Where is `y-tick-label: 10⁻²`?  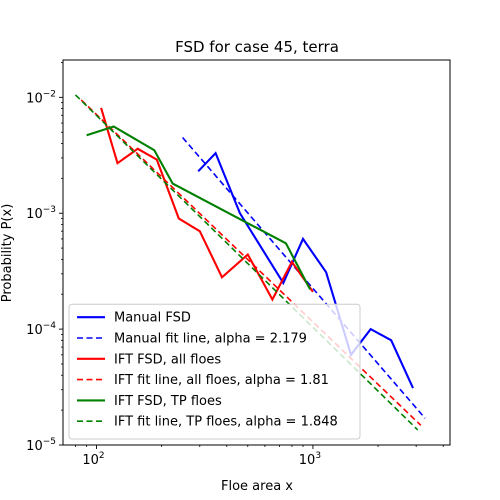
y-tick-label: 10⁻² is located at coordinates (41, 97).